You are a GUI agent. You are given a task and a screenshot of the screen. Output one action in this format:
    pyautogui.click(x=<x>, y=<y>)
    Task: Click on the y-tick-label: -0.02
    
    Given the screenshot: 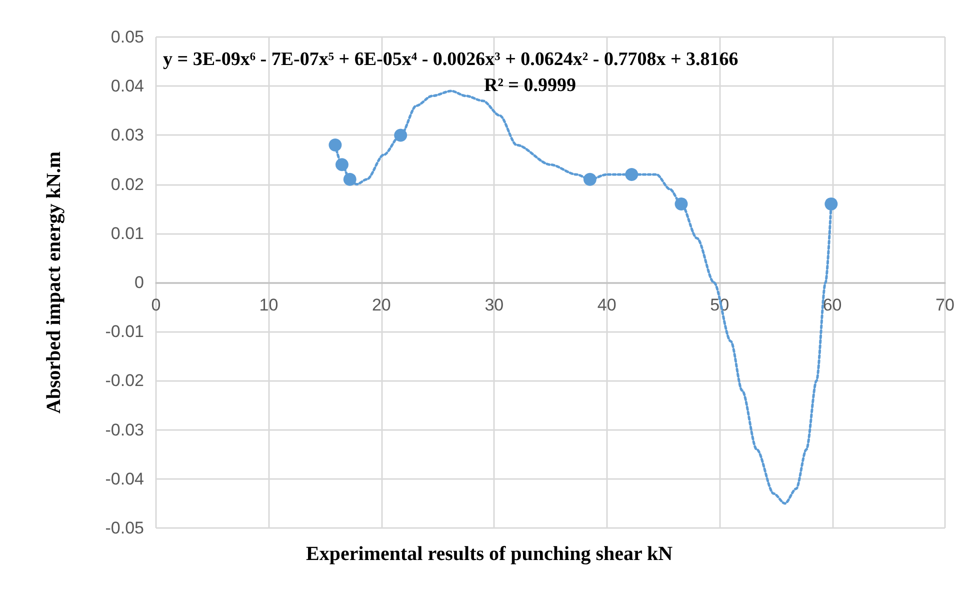 What is the action you would take?
    pyautogui.click(x=124, y=380)
    